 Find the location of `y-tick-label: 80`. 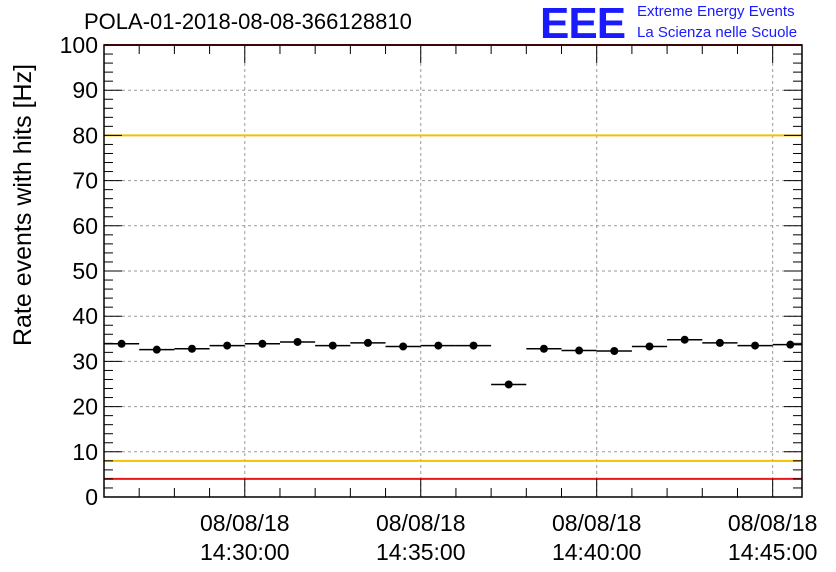

y-tick-label: 80 is located at coordinates (85, 135).